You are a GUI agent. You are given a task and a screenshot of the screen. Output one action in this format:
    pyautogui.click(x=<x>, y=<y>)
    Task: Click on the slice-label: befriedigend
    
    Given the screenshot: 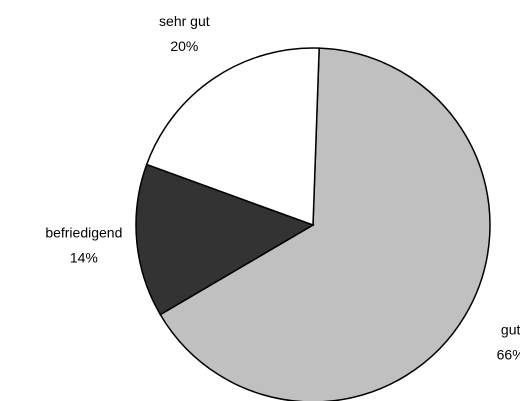 What is the action you would take?
    pyautogui.click(x=83, y=233)
    